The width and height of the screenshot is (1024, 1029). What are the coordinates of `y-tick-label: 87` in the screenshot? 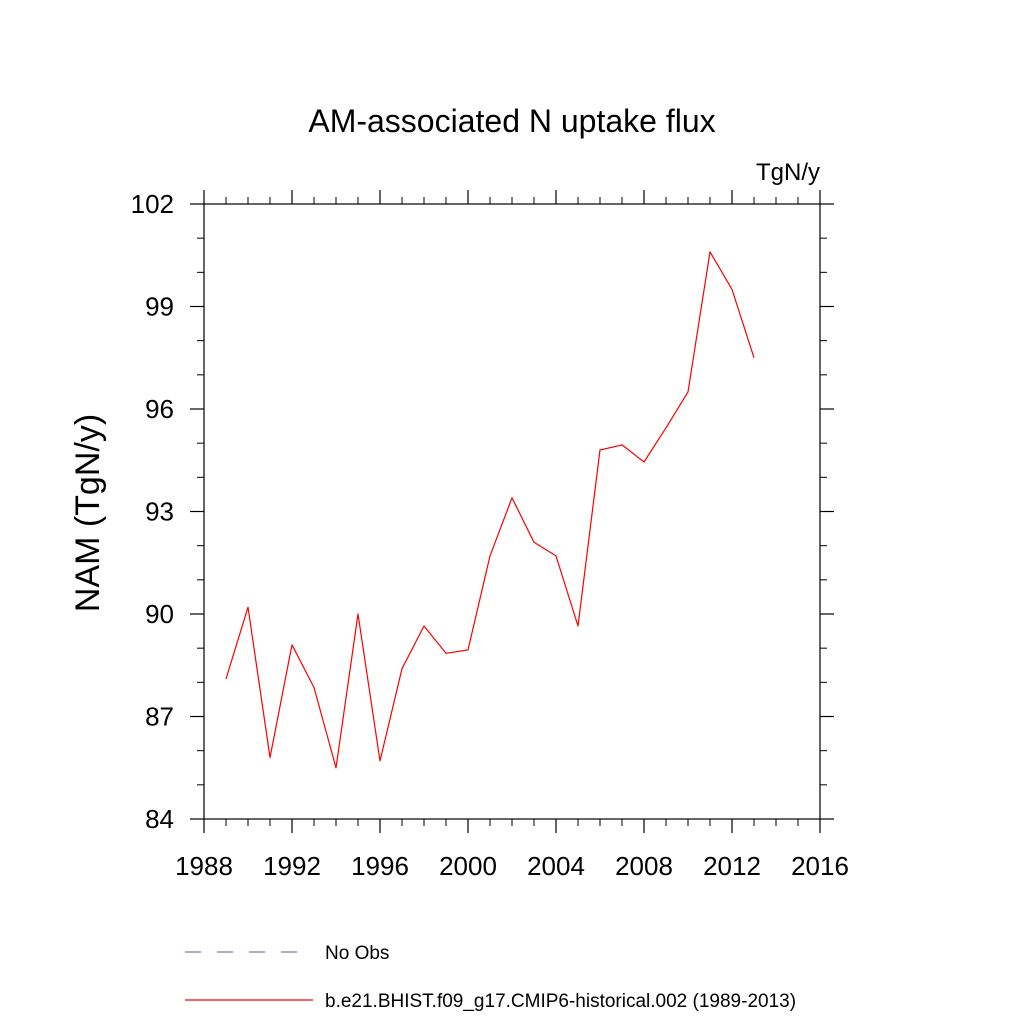 It's located at (159, 717).